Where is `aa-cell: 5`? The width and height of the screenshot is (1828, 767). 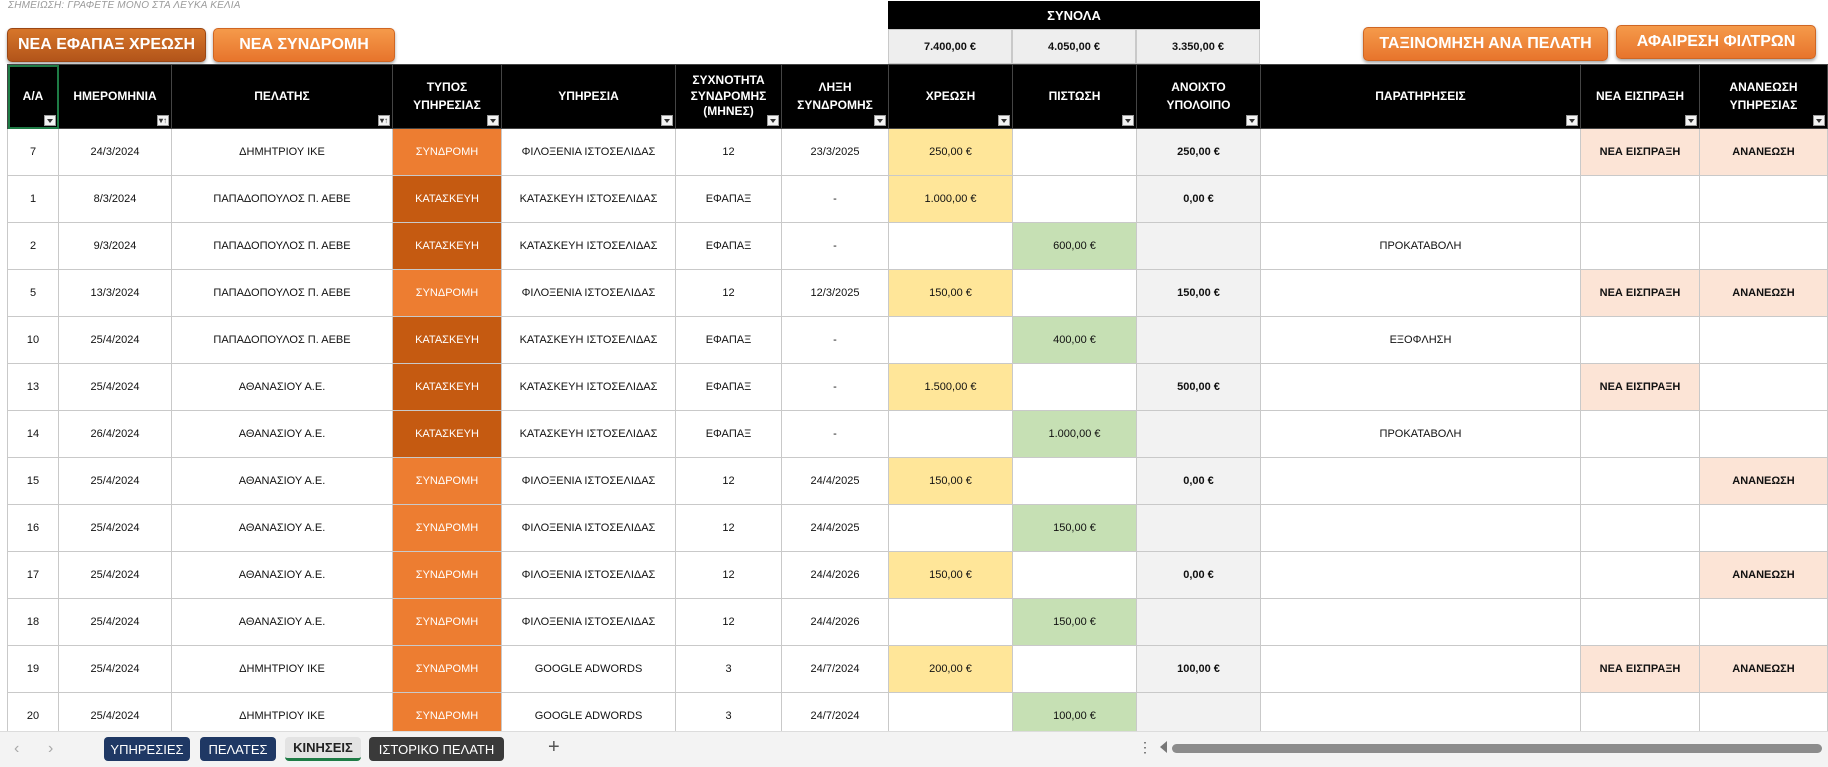
aa-cell: 5 is located at coordinates (33, 293).